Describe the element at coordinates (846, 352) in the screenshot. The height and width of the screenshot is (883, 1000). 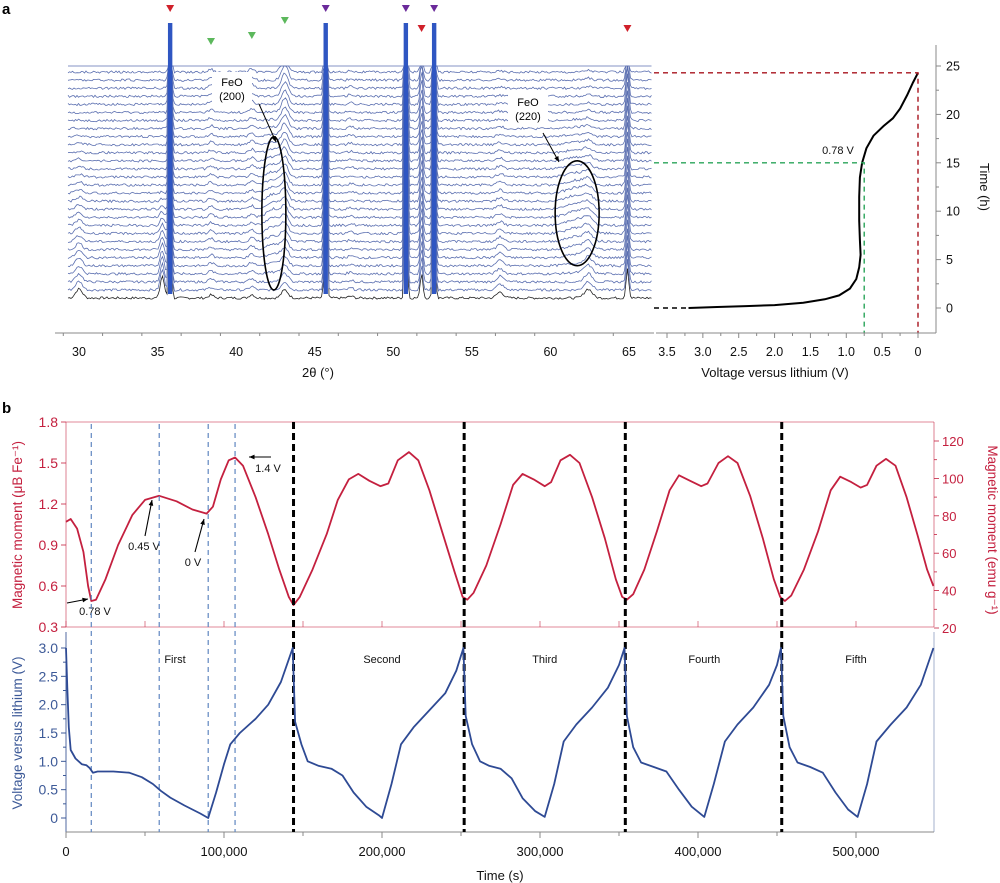
I see `vt-x-tick-label: 1.0` at that location.